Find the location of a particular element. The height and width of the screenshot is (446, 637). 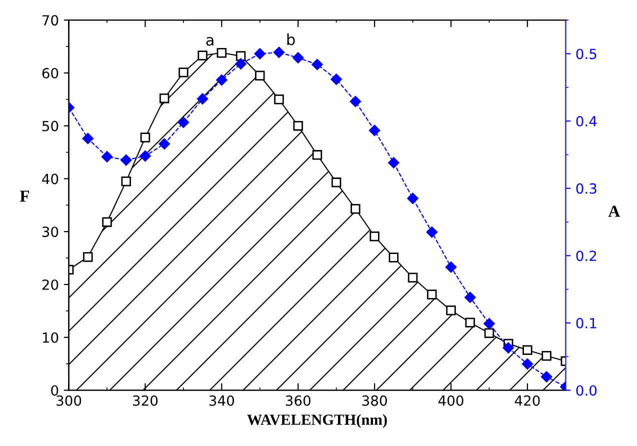

x-tick-label: 380 is located at coordinates (374, 400).